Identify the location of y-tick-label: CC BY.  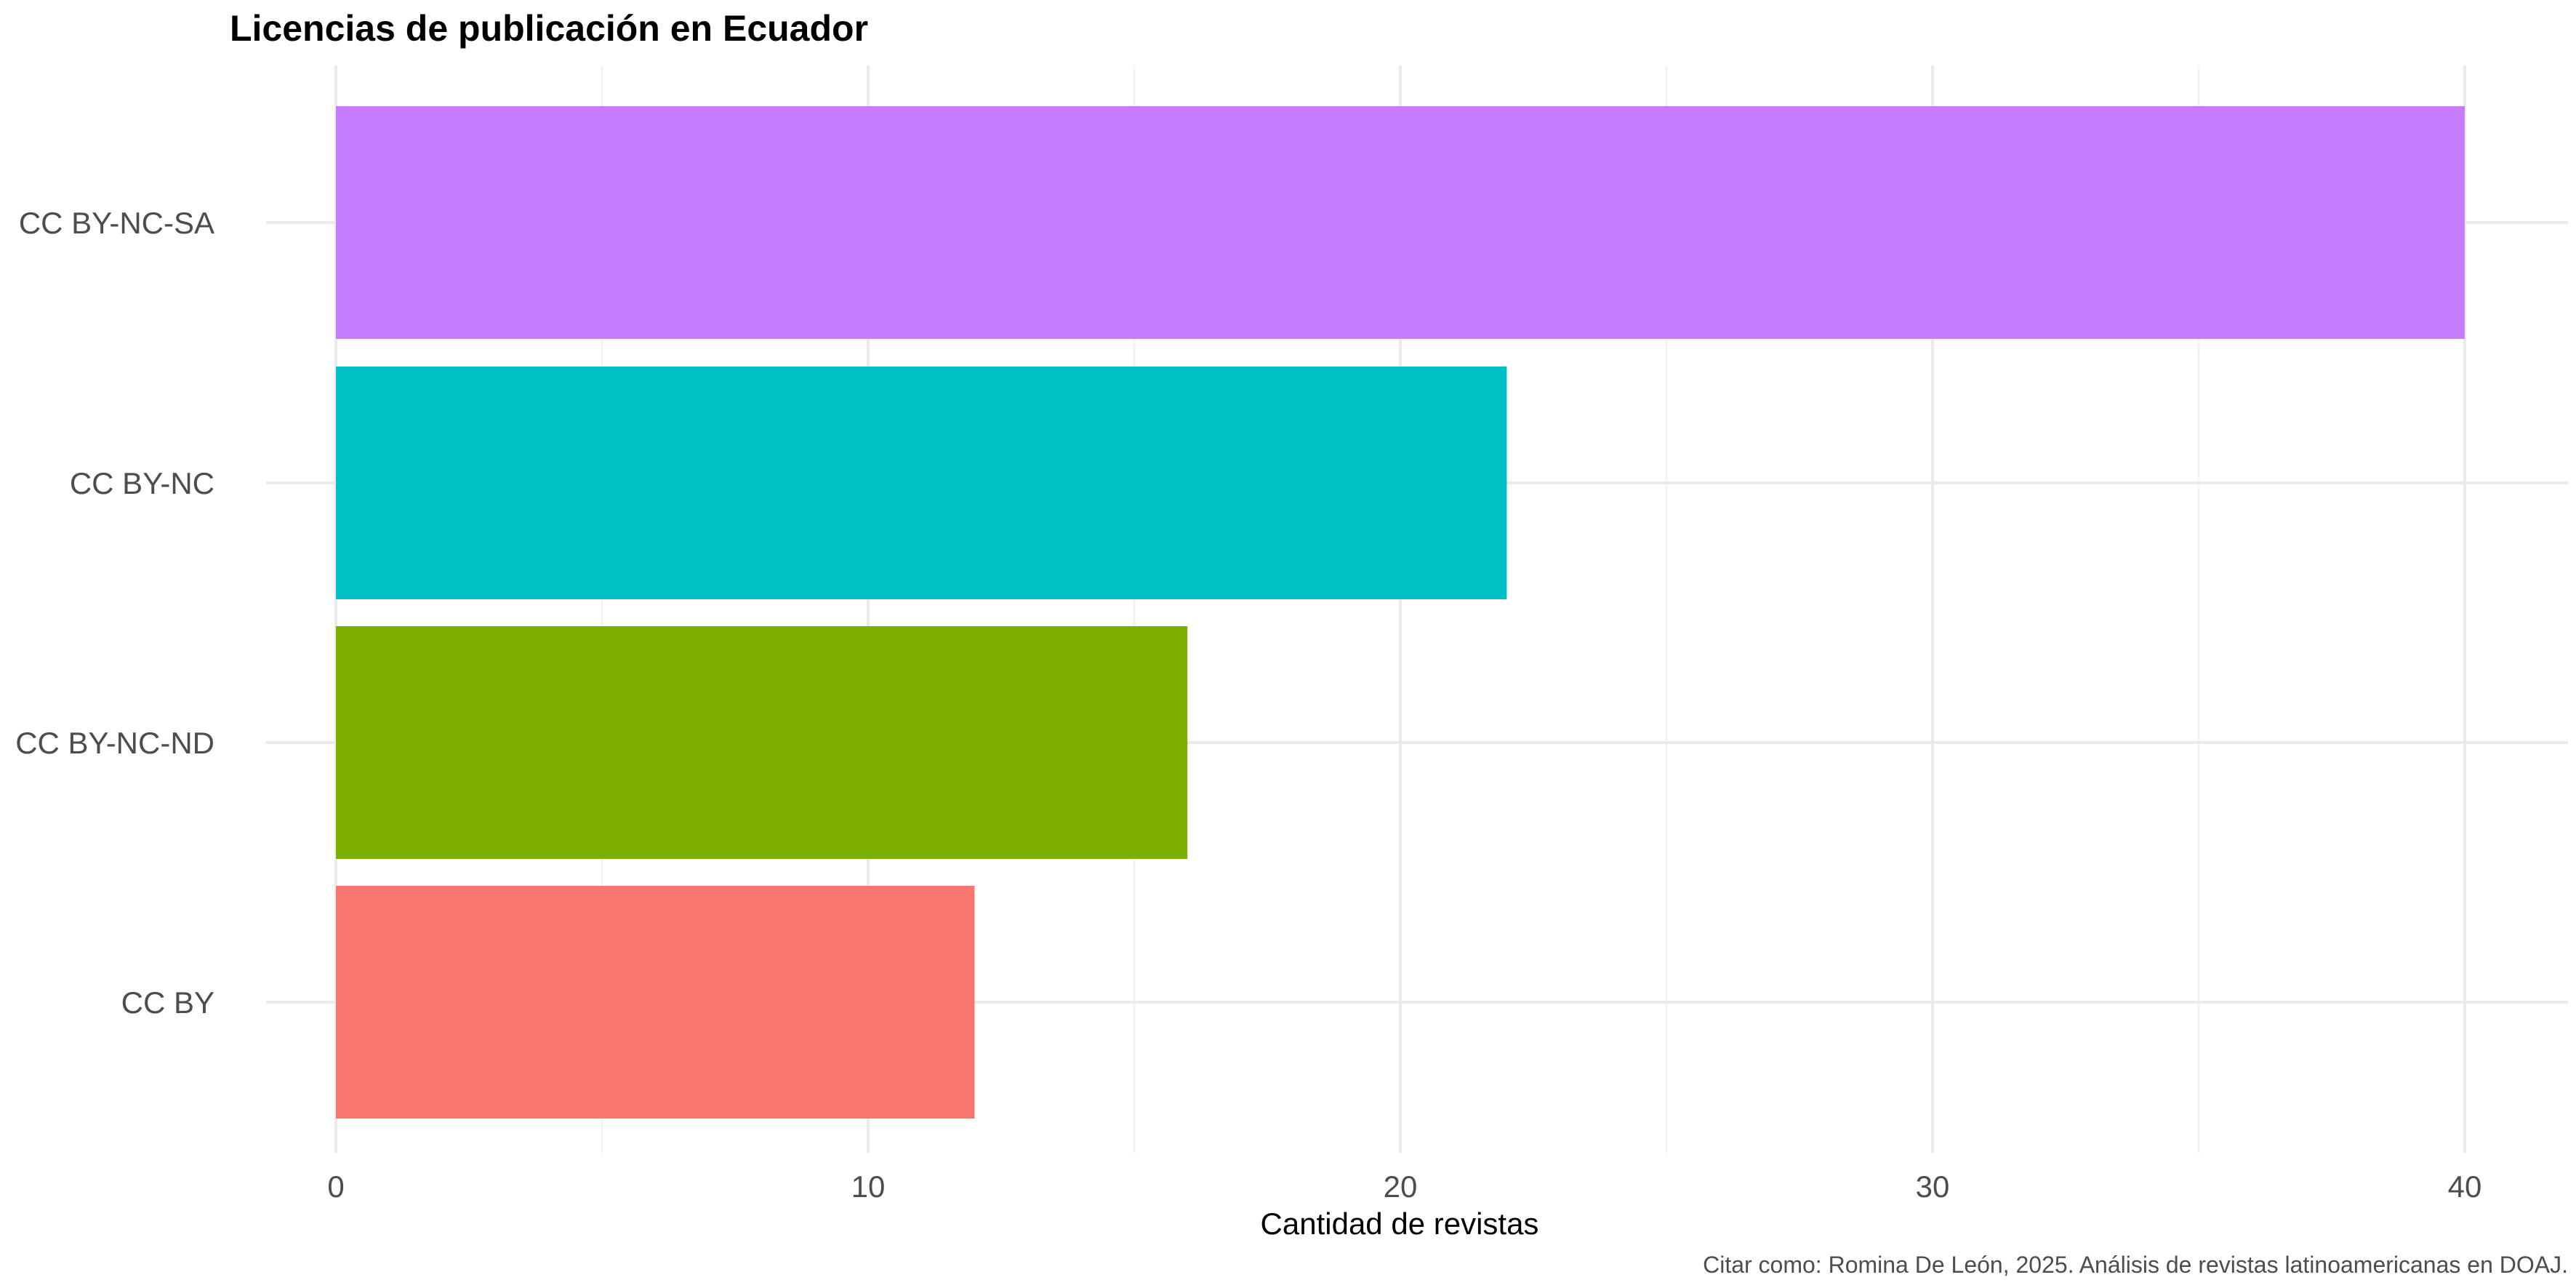
(167, 1002).